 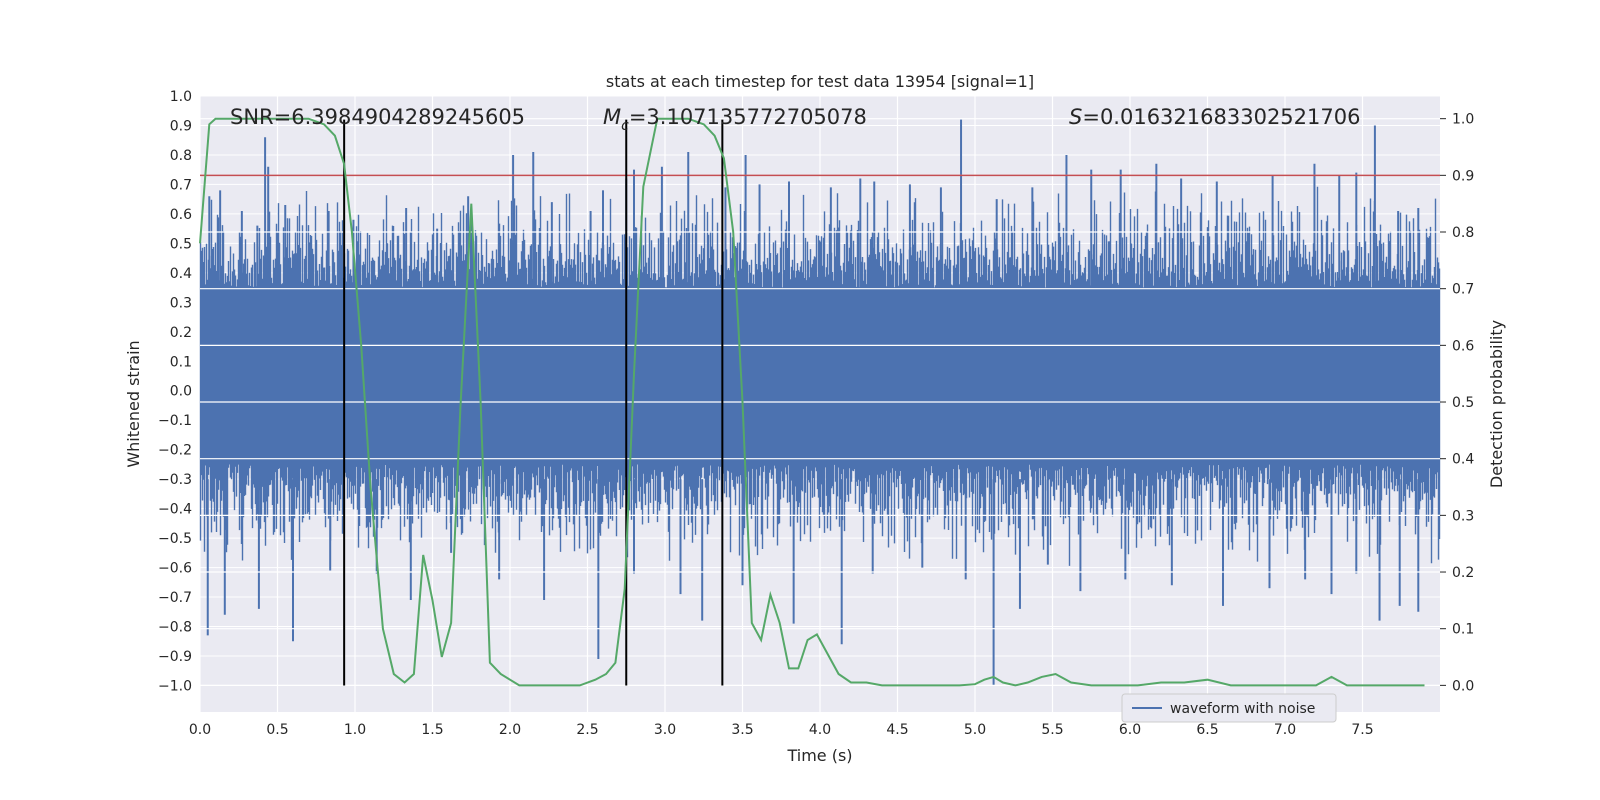 What do you see at coordinates (897, 730) in the screenshot?
I see `x-tick-label: 4.5` at bounding box center [897, 730].